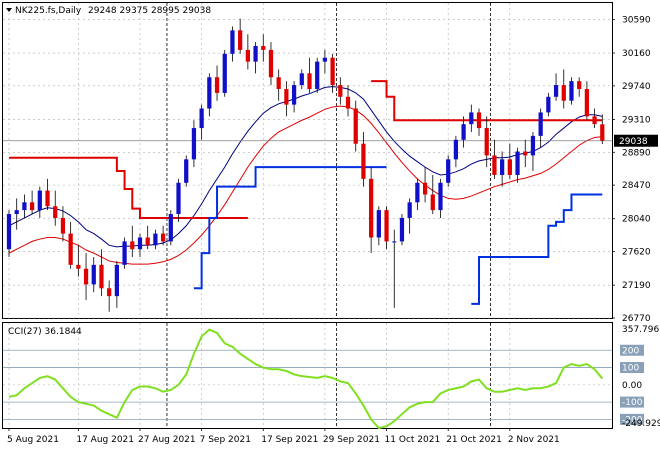 The image size is (660, 450). What do you see at coordinates (632, 386) in the screenshot?
I see `cci-tick-label: 0.00` at bounding box center [632, 386].